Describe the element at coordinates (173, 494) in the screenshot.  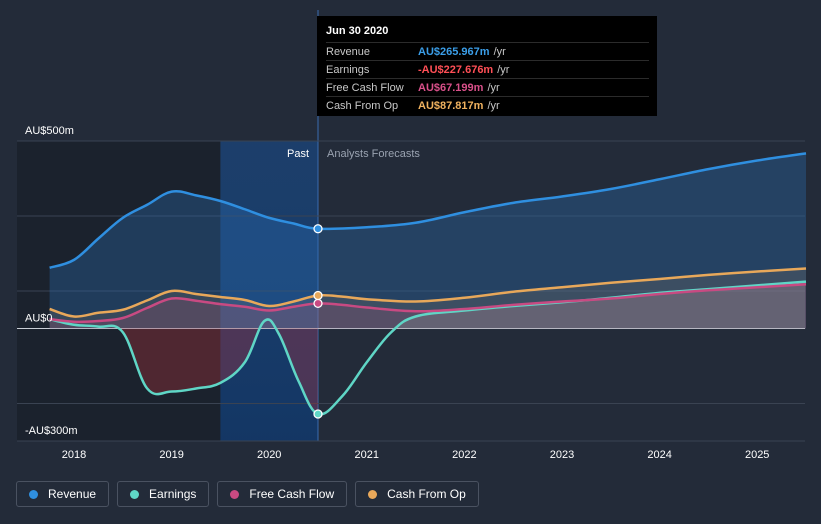
I see `legend-label: Earnings` at that location.